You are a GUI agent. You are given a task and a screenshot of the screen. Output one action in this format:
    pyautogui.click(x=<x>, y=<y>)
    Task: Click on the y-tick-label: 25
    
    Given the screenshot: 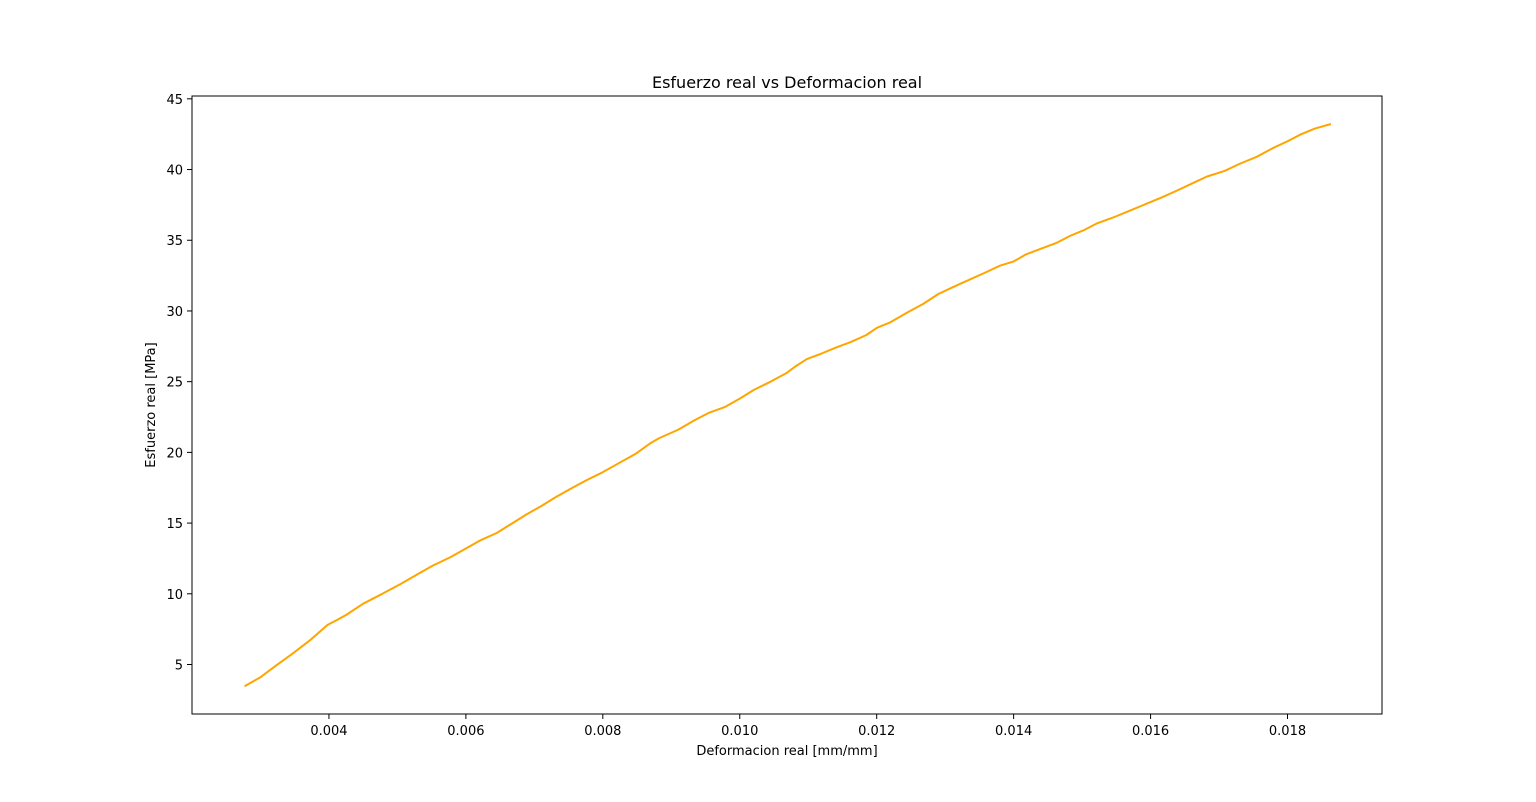 What is the action you would take?
    pyautogui.click(x=174, y=383)
    